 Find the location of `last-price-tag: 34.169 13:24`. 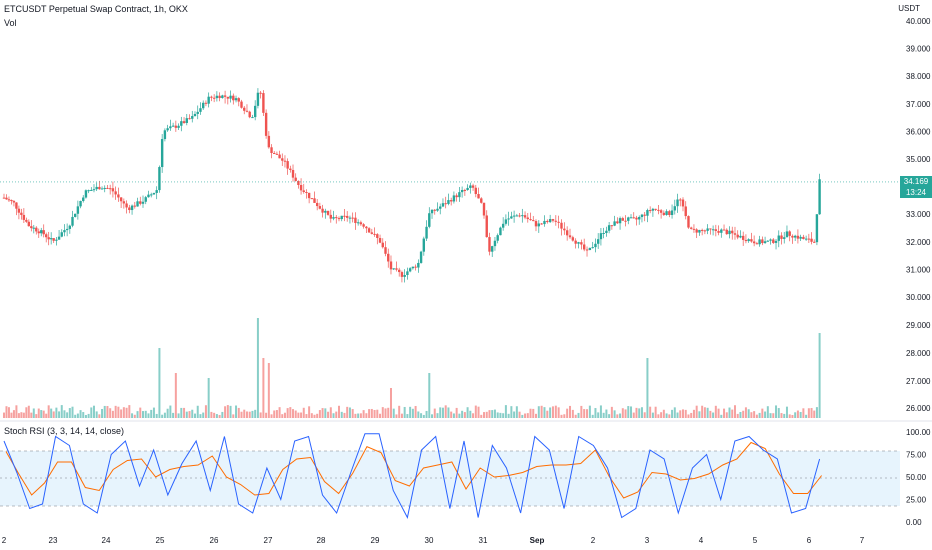

last-price-tag: 34.169 13:24 is located at coordinates (916, 187).